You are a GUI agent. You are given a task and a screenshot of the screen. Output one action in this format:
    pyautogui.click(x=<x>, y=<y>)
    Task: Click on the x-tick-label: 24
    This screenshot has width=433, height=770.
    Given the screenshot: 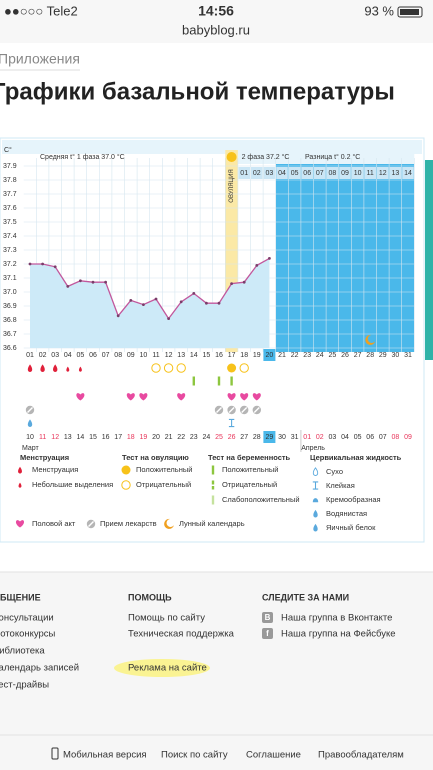 What is the action you would take?
    pyautogui.click(x=320, y=355)
    